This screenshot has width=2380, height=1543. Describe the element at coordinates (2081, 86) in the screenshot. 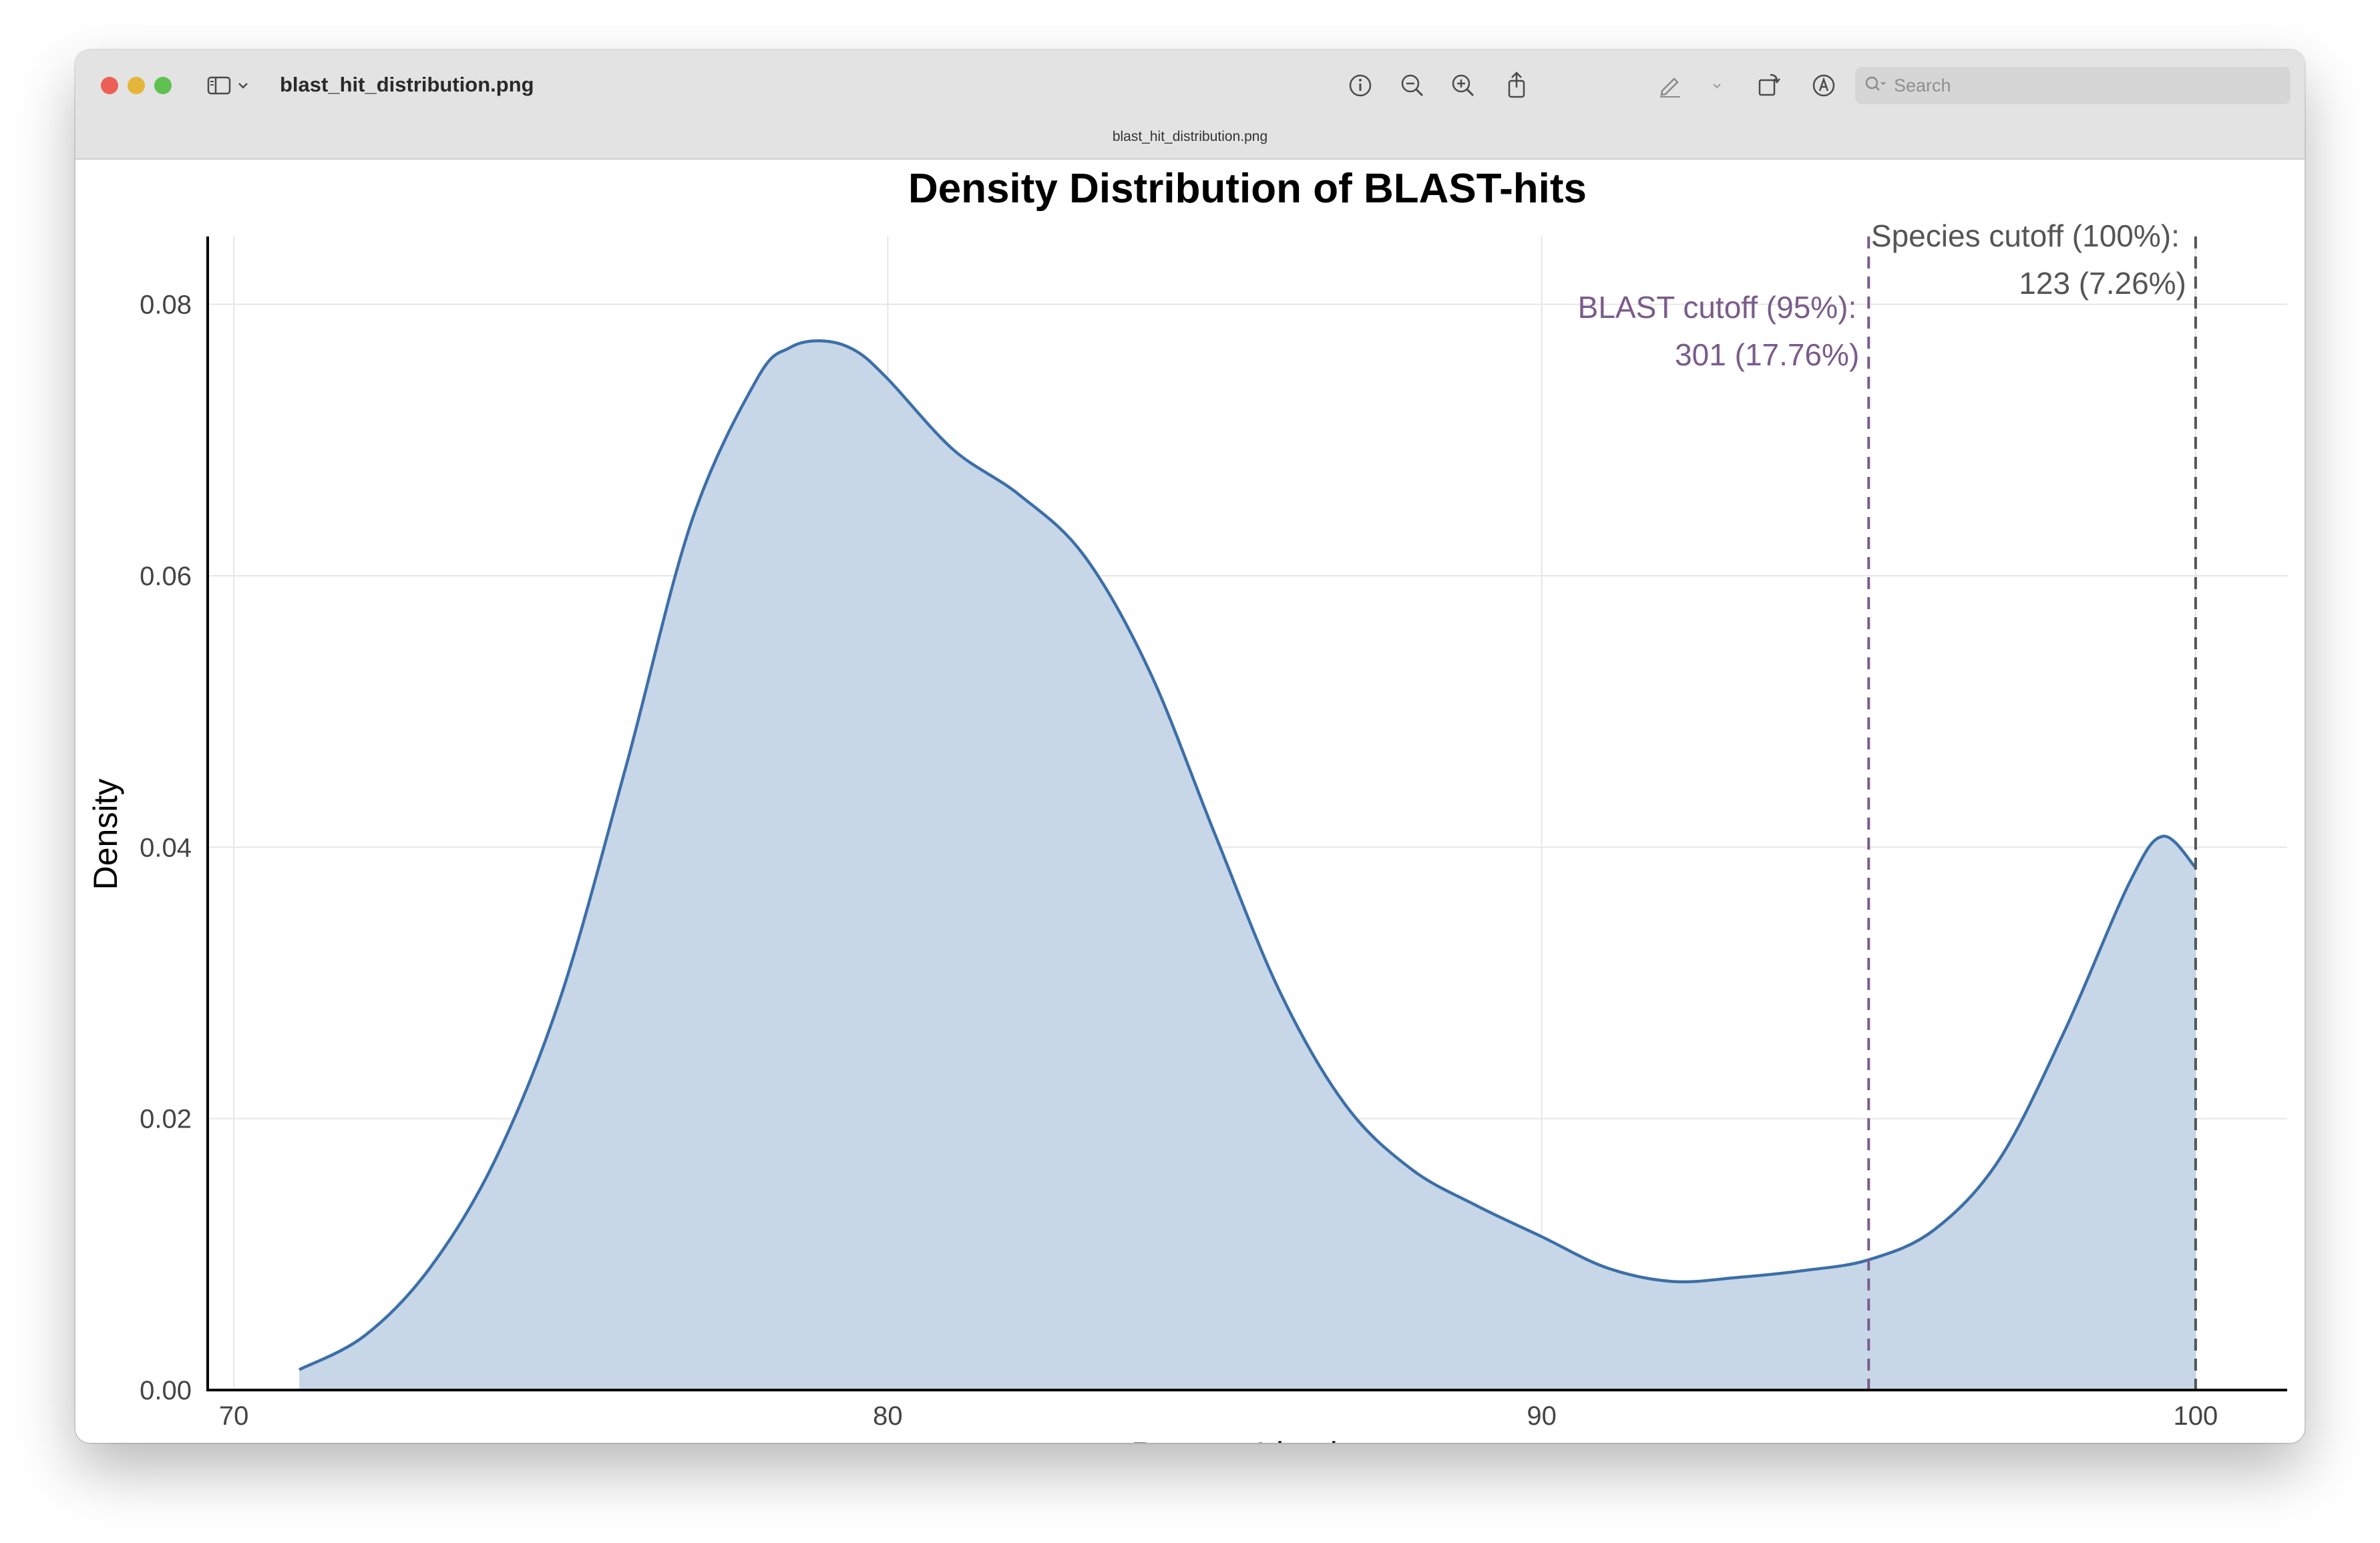

I see `search-input` at that location.